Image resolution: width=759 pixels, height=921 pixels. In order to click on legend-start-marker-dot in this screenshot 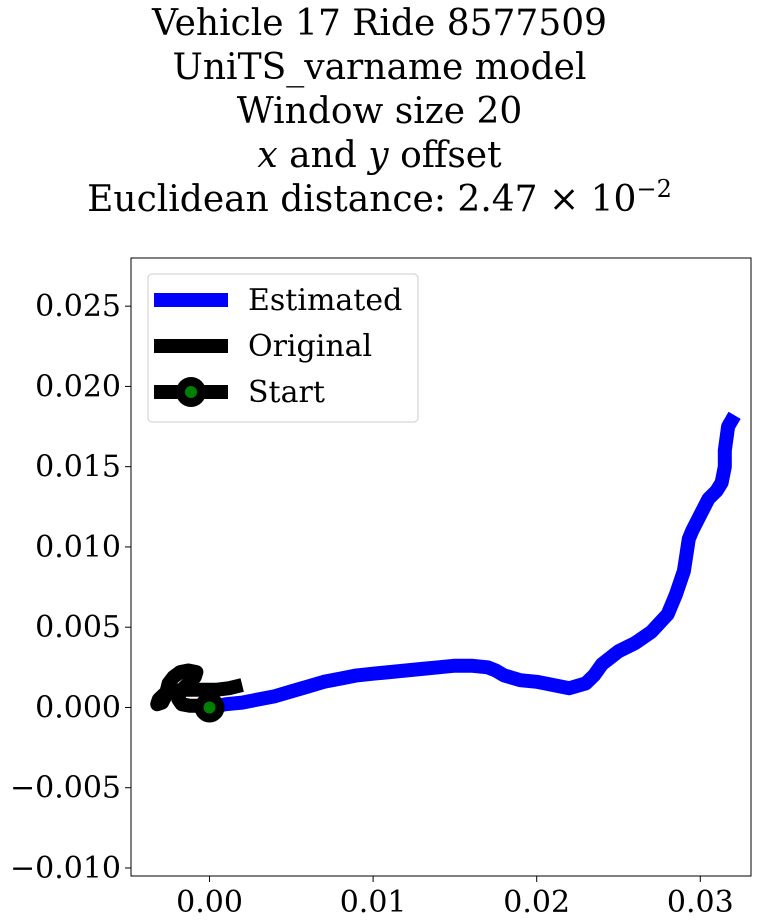, I will do `click(191, 392)`.